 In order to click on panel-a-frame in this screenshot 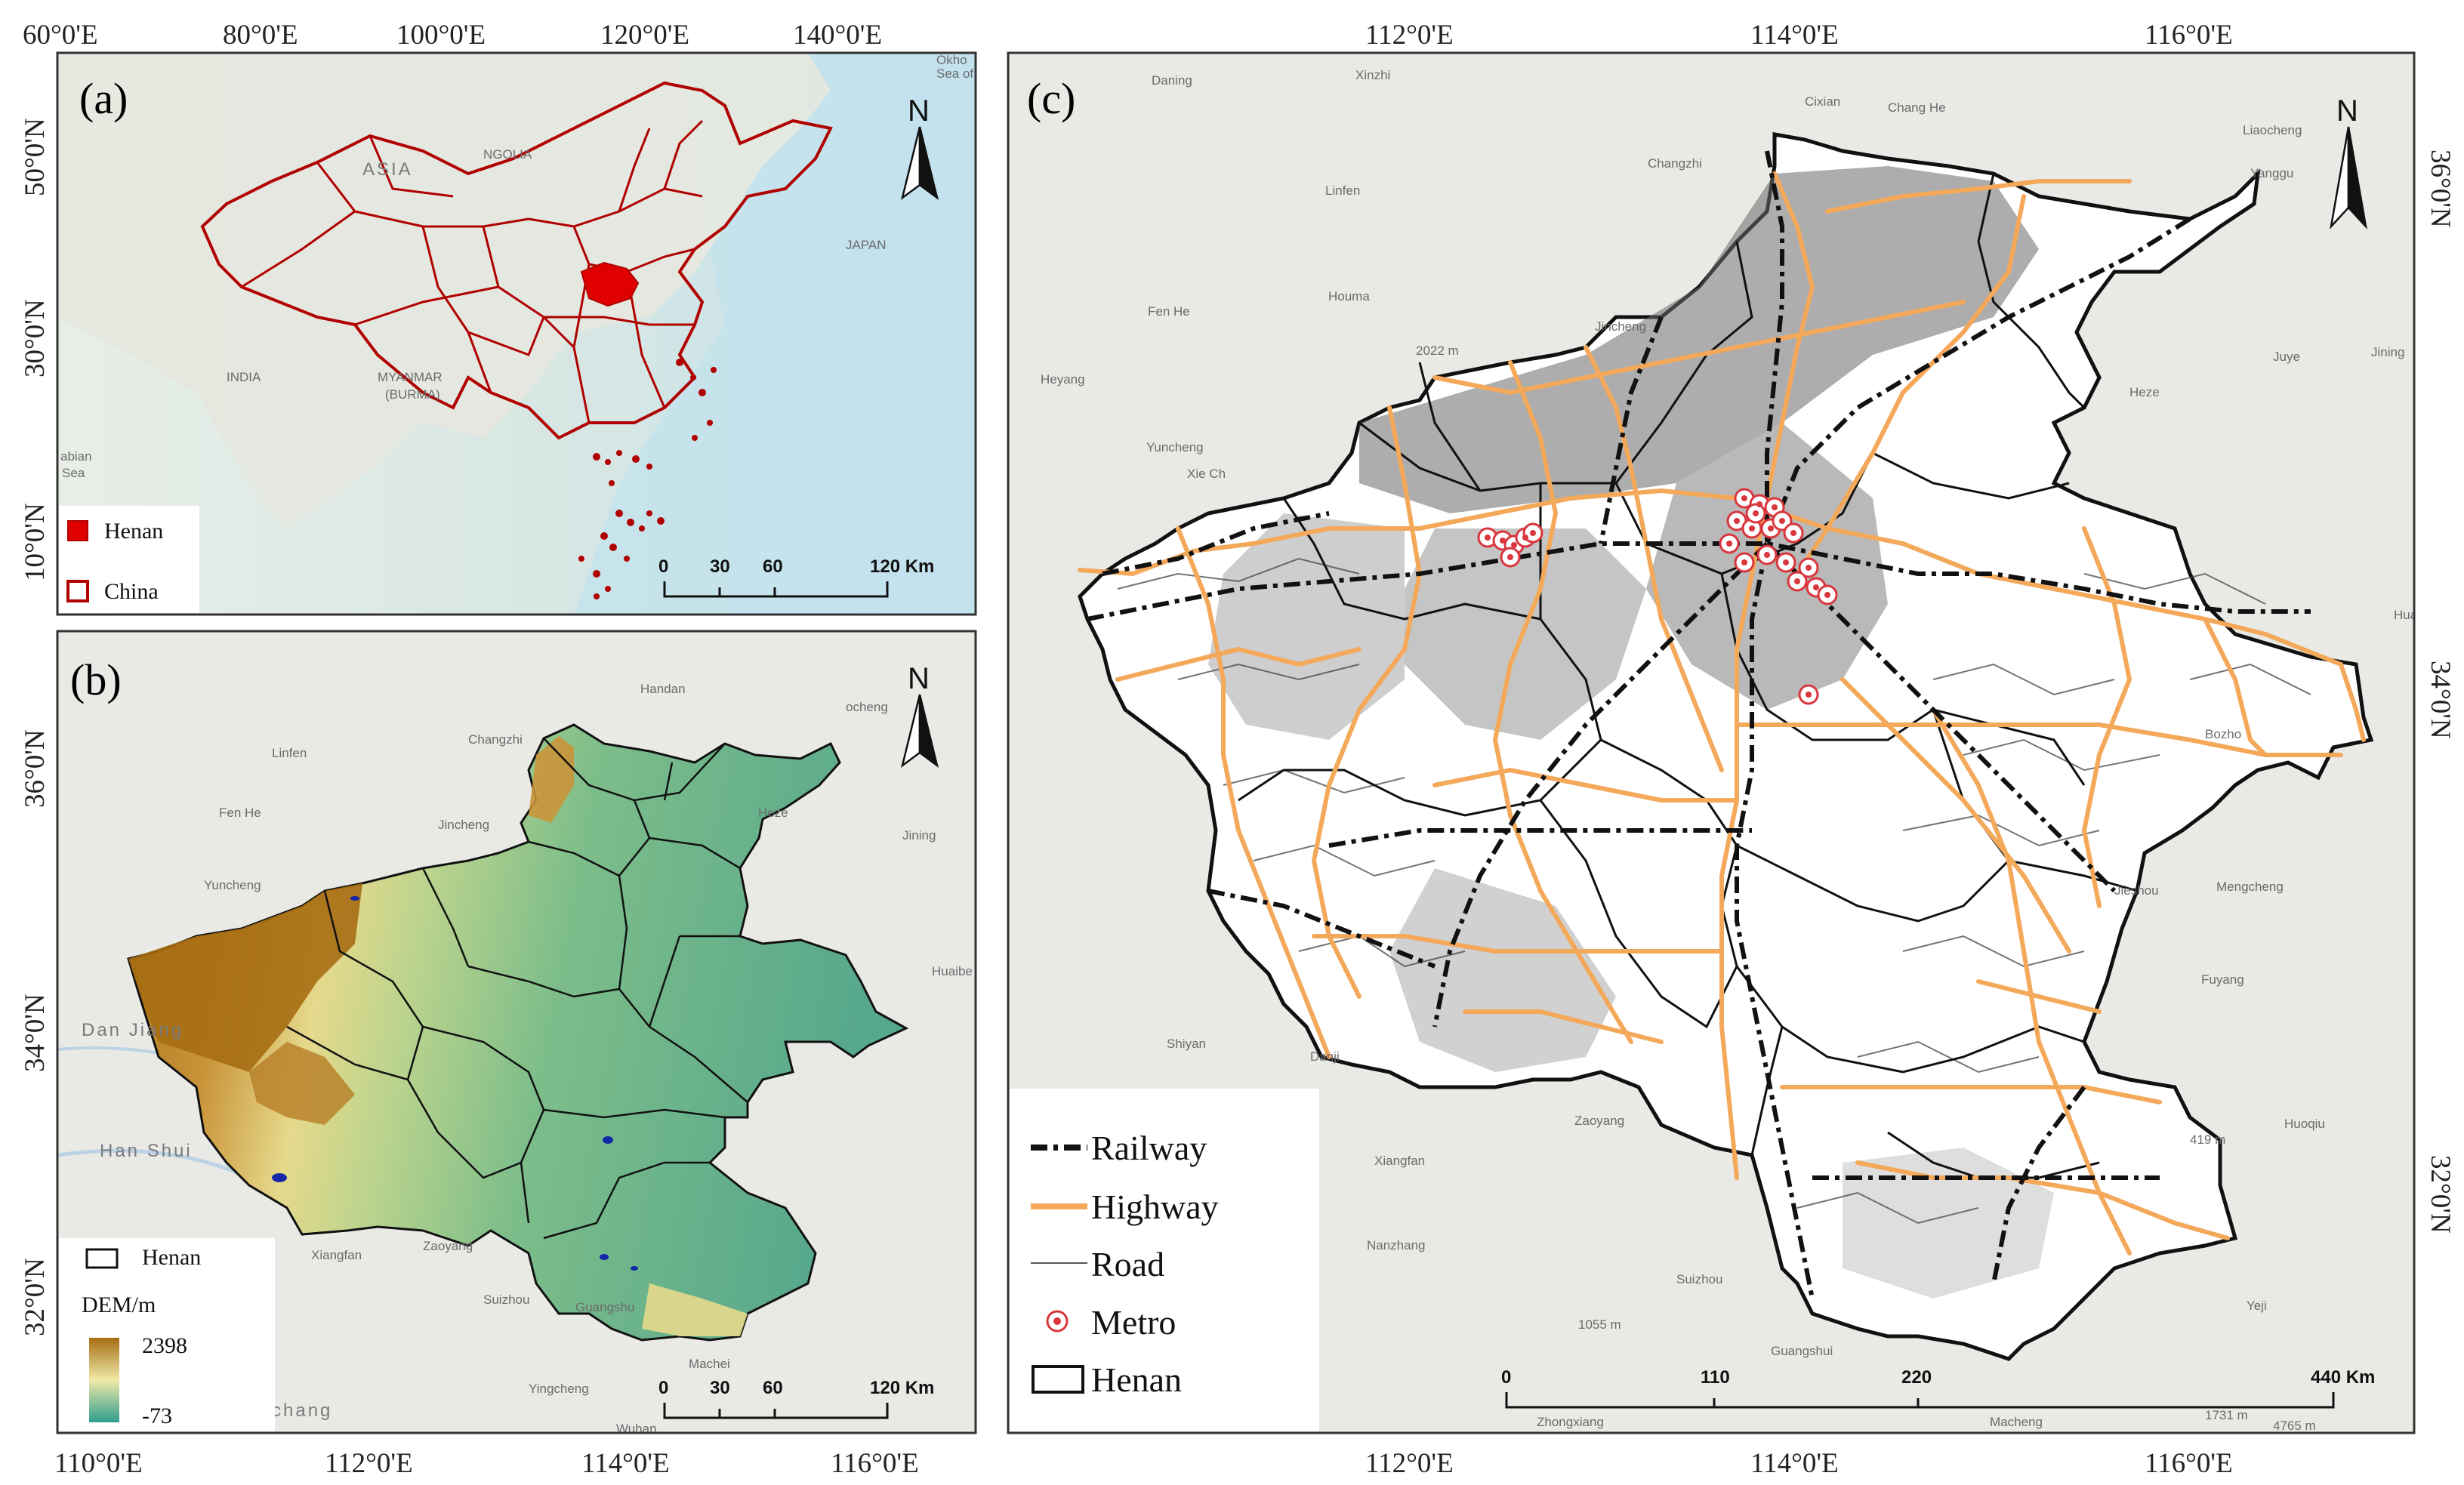, I will do `click(516, 333)`.